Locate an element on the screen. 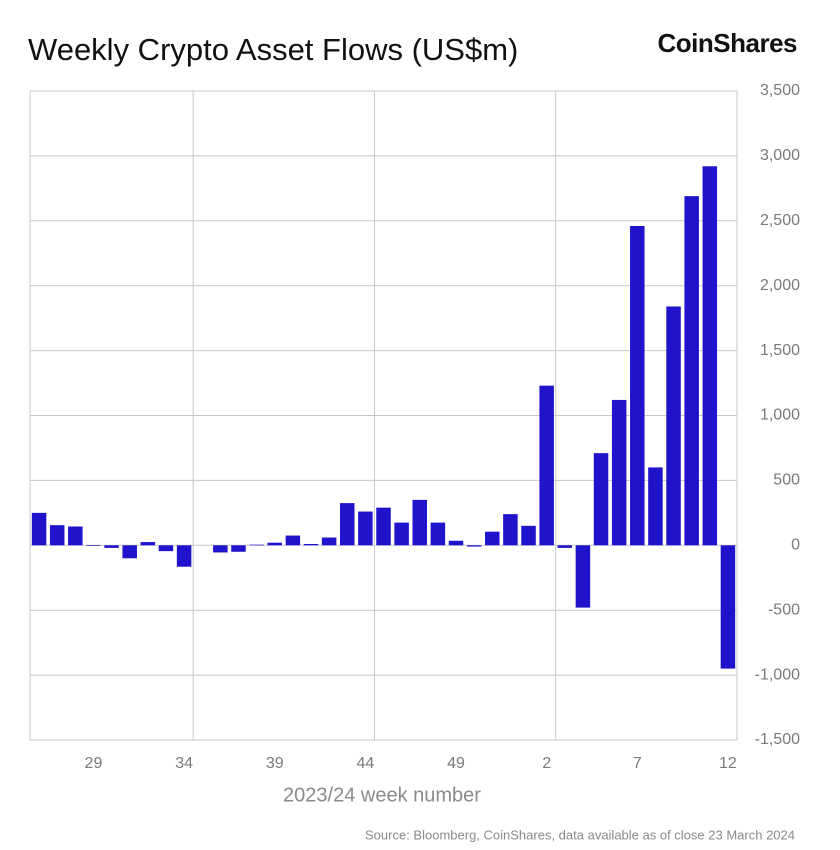 Image resolution: width=840 pixels, height=850 pixels. x-tick-label: 44 is located at coordinates (365, 763).